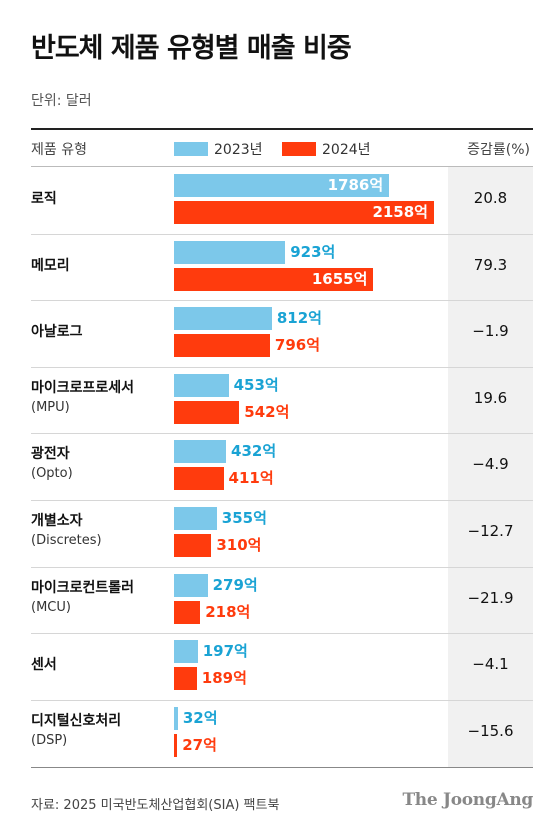  I want to click on category-label: 개별소자, so click(57, 521).